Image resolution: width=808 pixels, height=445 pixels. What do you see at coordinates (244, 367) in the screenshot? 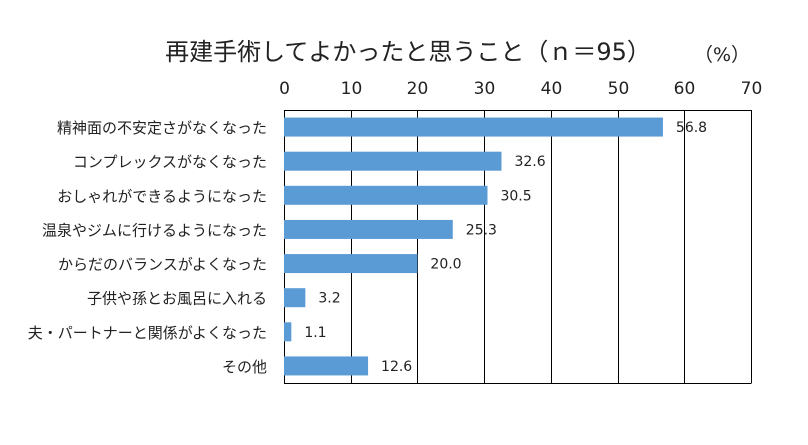
I see `category-label: その他` at bounding box center [244, 367].